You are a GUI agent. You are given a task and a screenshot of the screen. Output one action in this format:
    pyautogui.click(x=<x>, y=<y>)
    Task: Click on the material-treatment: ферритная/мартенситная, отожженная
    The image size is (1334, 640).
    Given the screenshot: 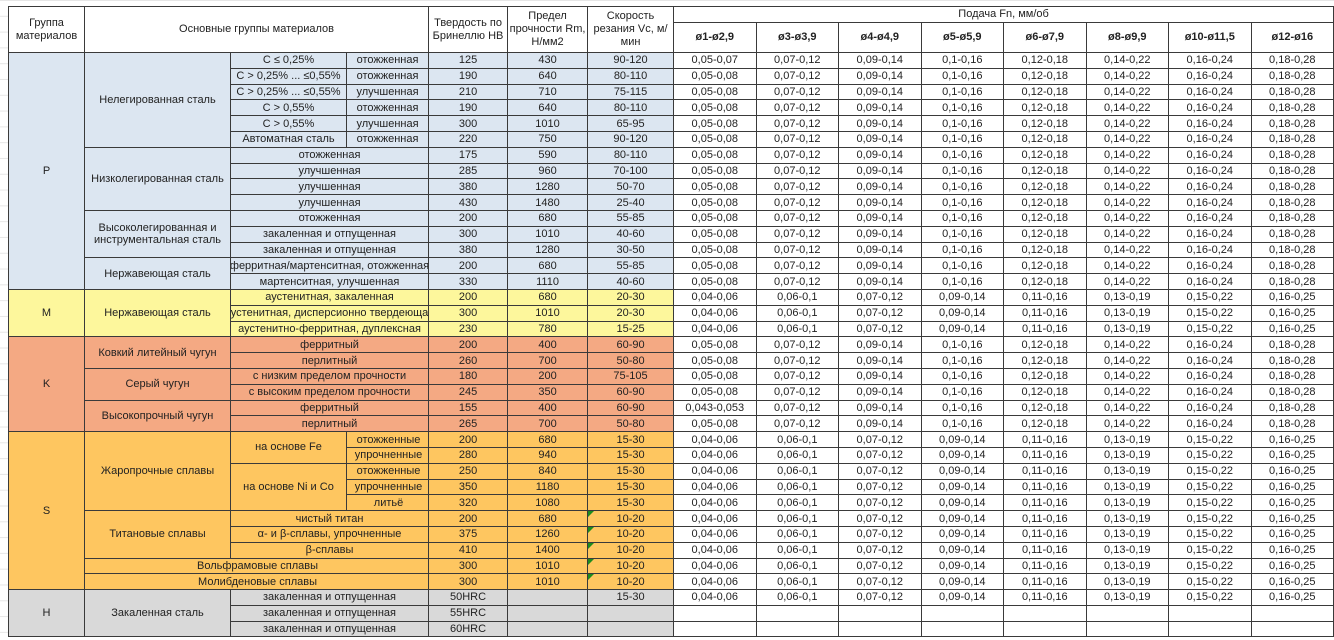 What is the action you would take?
    pyautogui.click(x=329, y=266)
    